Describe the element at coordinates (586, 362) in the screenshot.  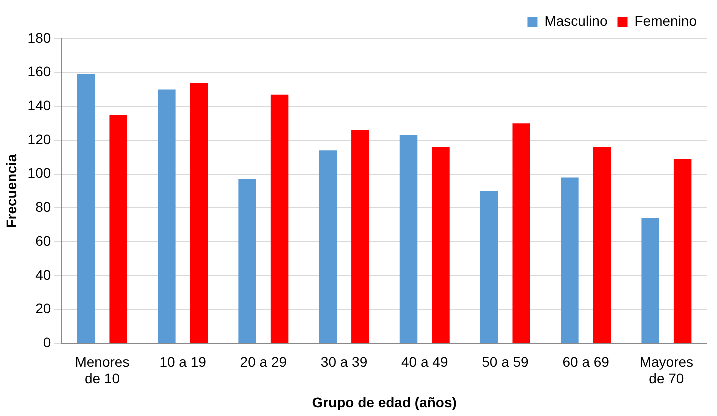
I see `x-tick-label: 60 a 69` at that location.